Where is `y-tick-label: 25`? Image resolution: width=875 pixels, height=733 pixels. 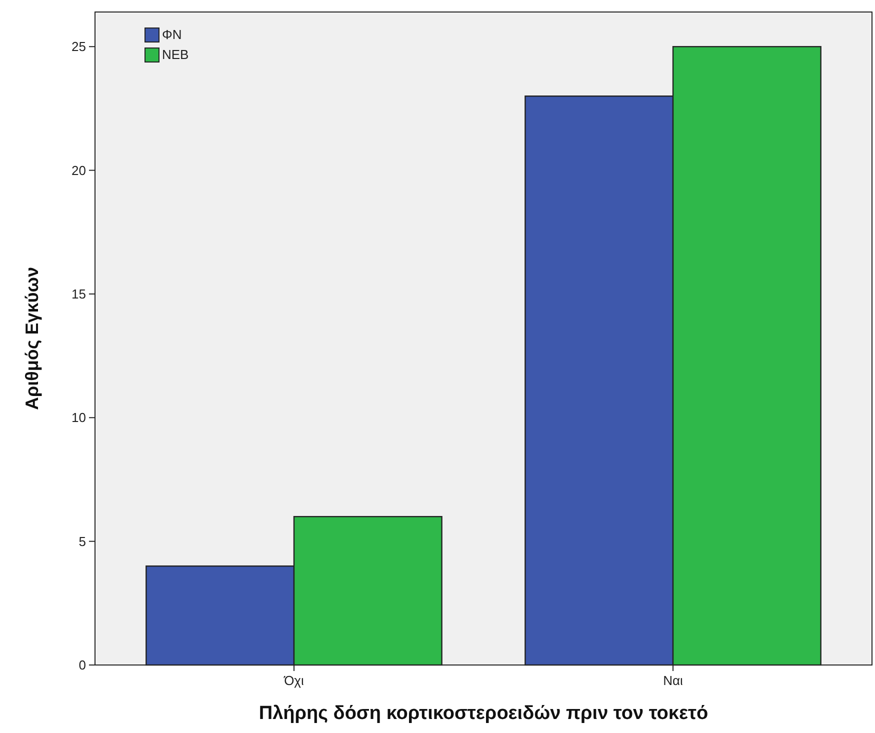
y-tick-label: 25 is located at coordinates (79, 46).